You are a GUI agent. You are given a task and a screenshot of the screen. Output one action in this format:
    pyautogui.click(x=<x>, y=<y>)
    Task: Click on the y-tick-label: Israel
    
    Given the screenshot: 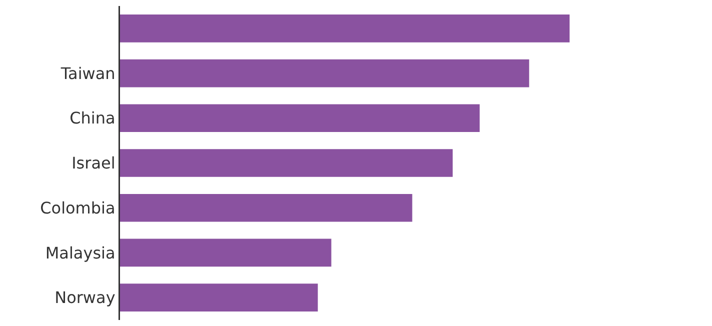 What is the action you would take?
    pyautogui.click(x=94, y=163)
    